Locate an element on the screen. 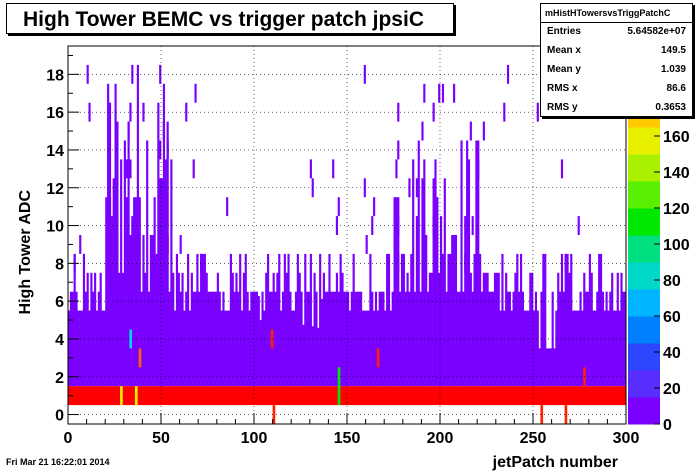 This screenshot has height=472, width=696. x-tick-label: 250 is located at coordinates (533, 438).